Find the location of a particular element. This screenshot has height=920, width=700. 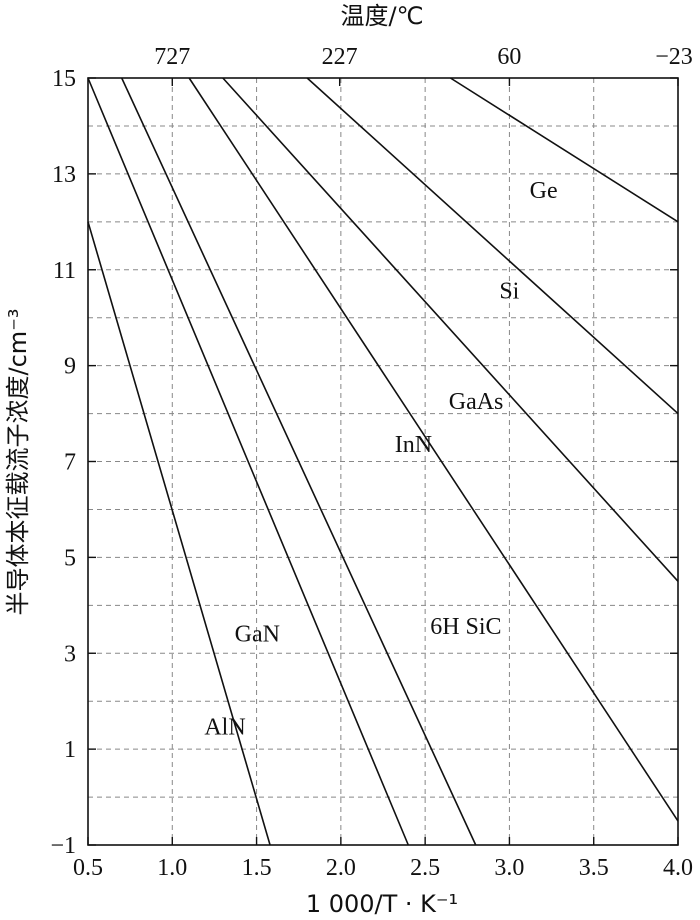

x-tick-label: 3.0 is located at coordinates (509, 868).